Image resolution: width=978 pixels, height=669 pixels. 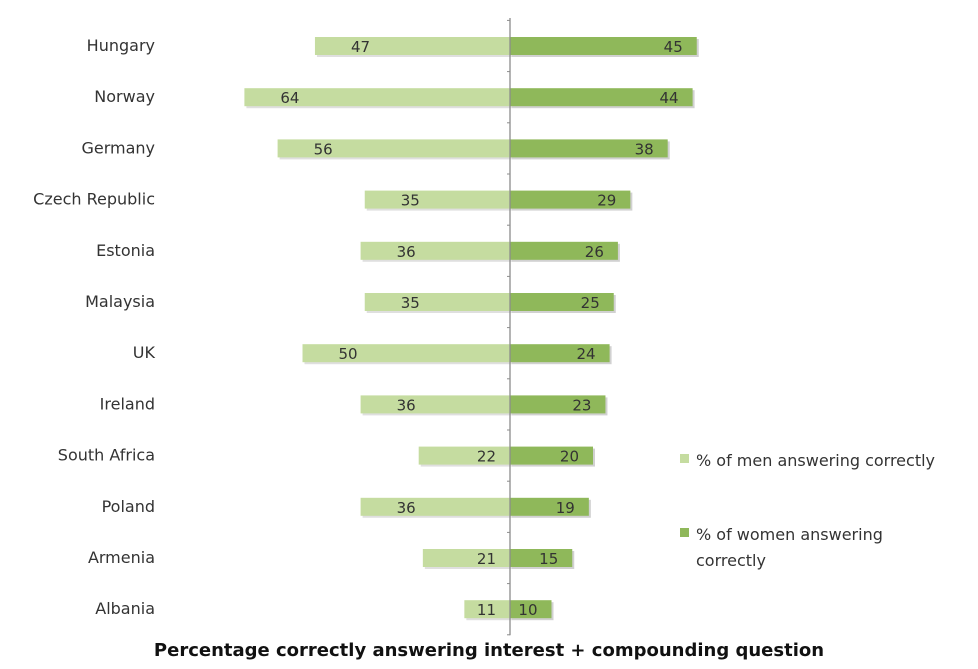 What do you see at coordinates (565, 508) in the screenshot?
I see `women-value-label: 19` at bounding box center [565, 508].